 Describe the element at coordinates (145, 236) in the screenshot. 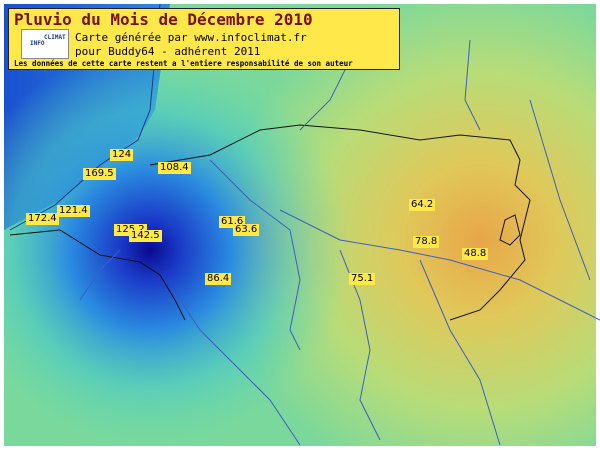

I see `station-value: 142.5` at that location.